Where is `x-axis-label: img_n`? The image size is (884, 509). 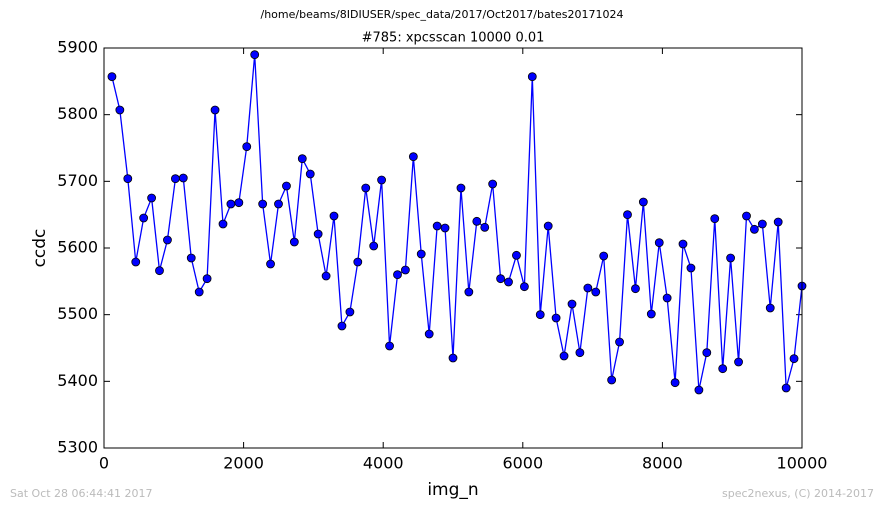 x-axis-label: img_n is located at coordinates (452, 490).